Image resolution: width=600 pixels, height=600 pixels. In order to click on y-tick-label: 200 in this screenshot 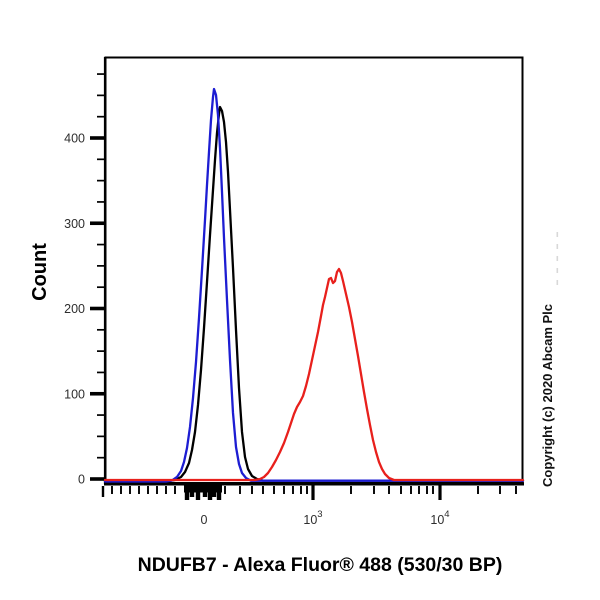, I will do `click(74, 309)`.